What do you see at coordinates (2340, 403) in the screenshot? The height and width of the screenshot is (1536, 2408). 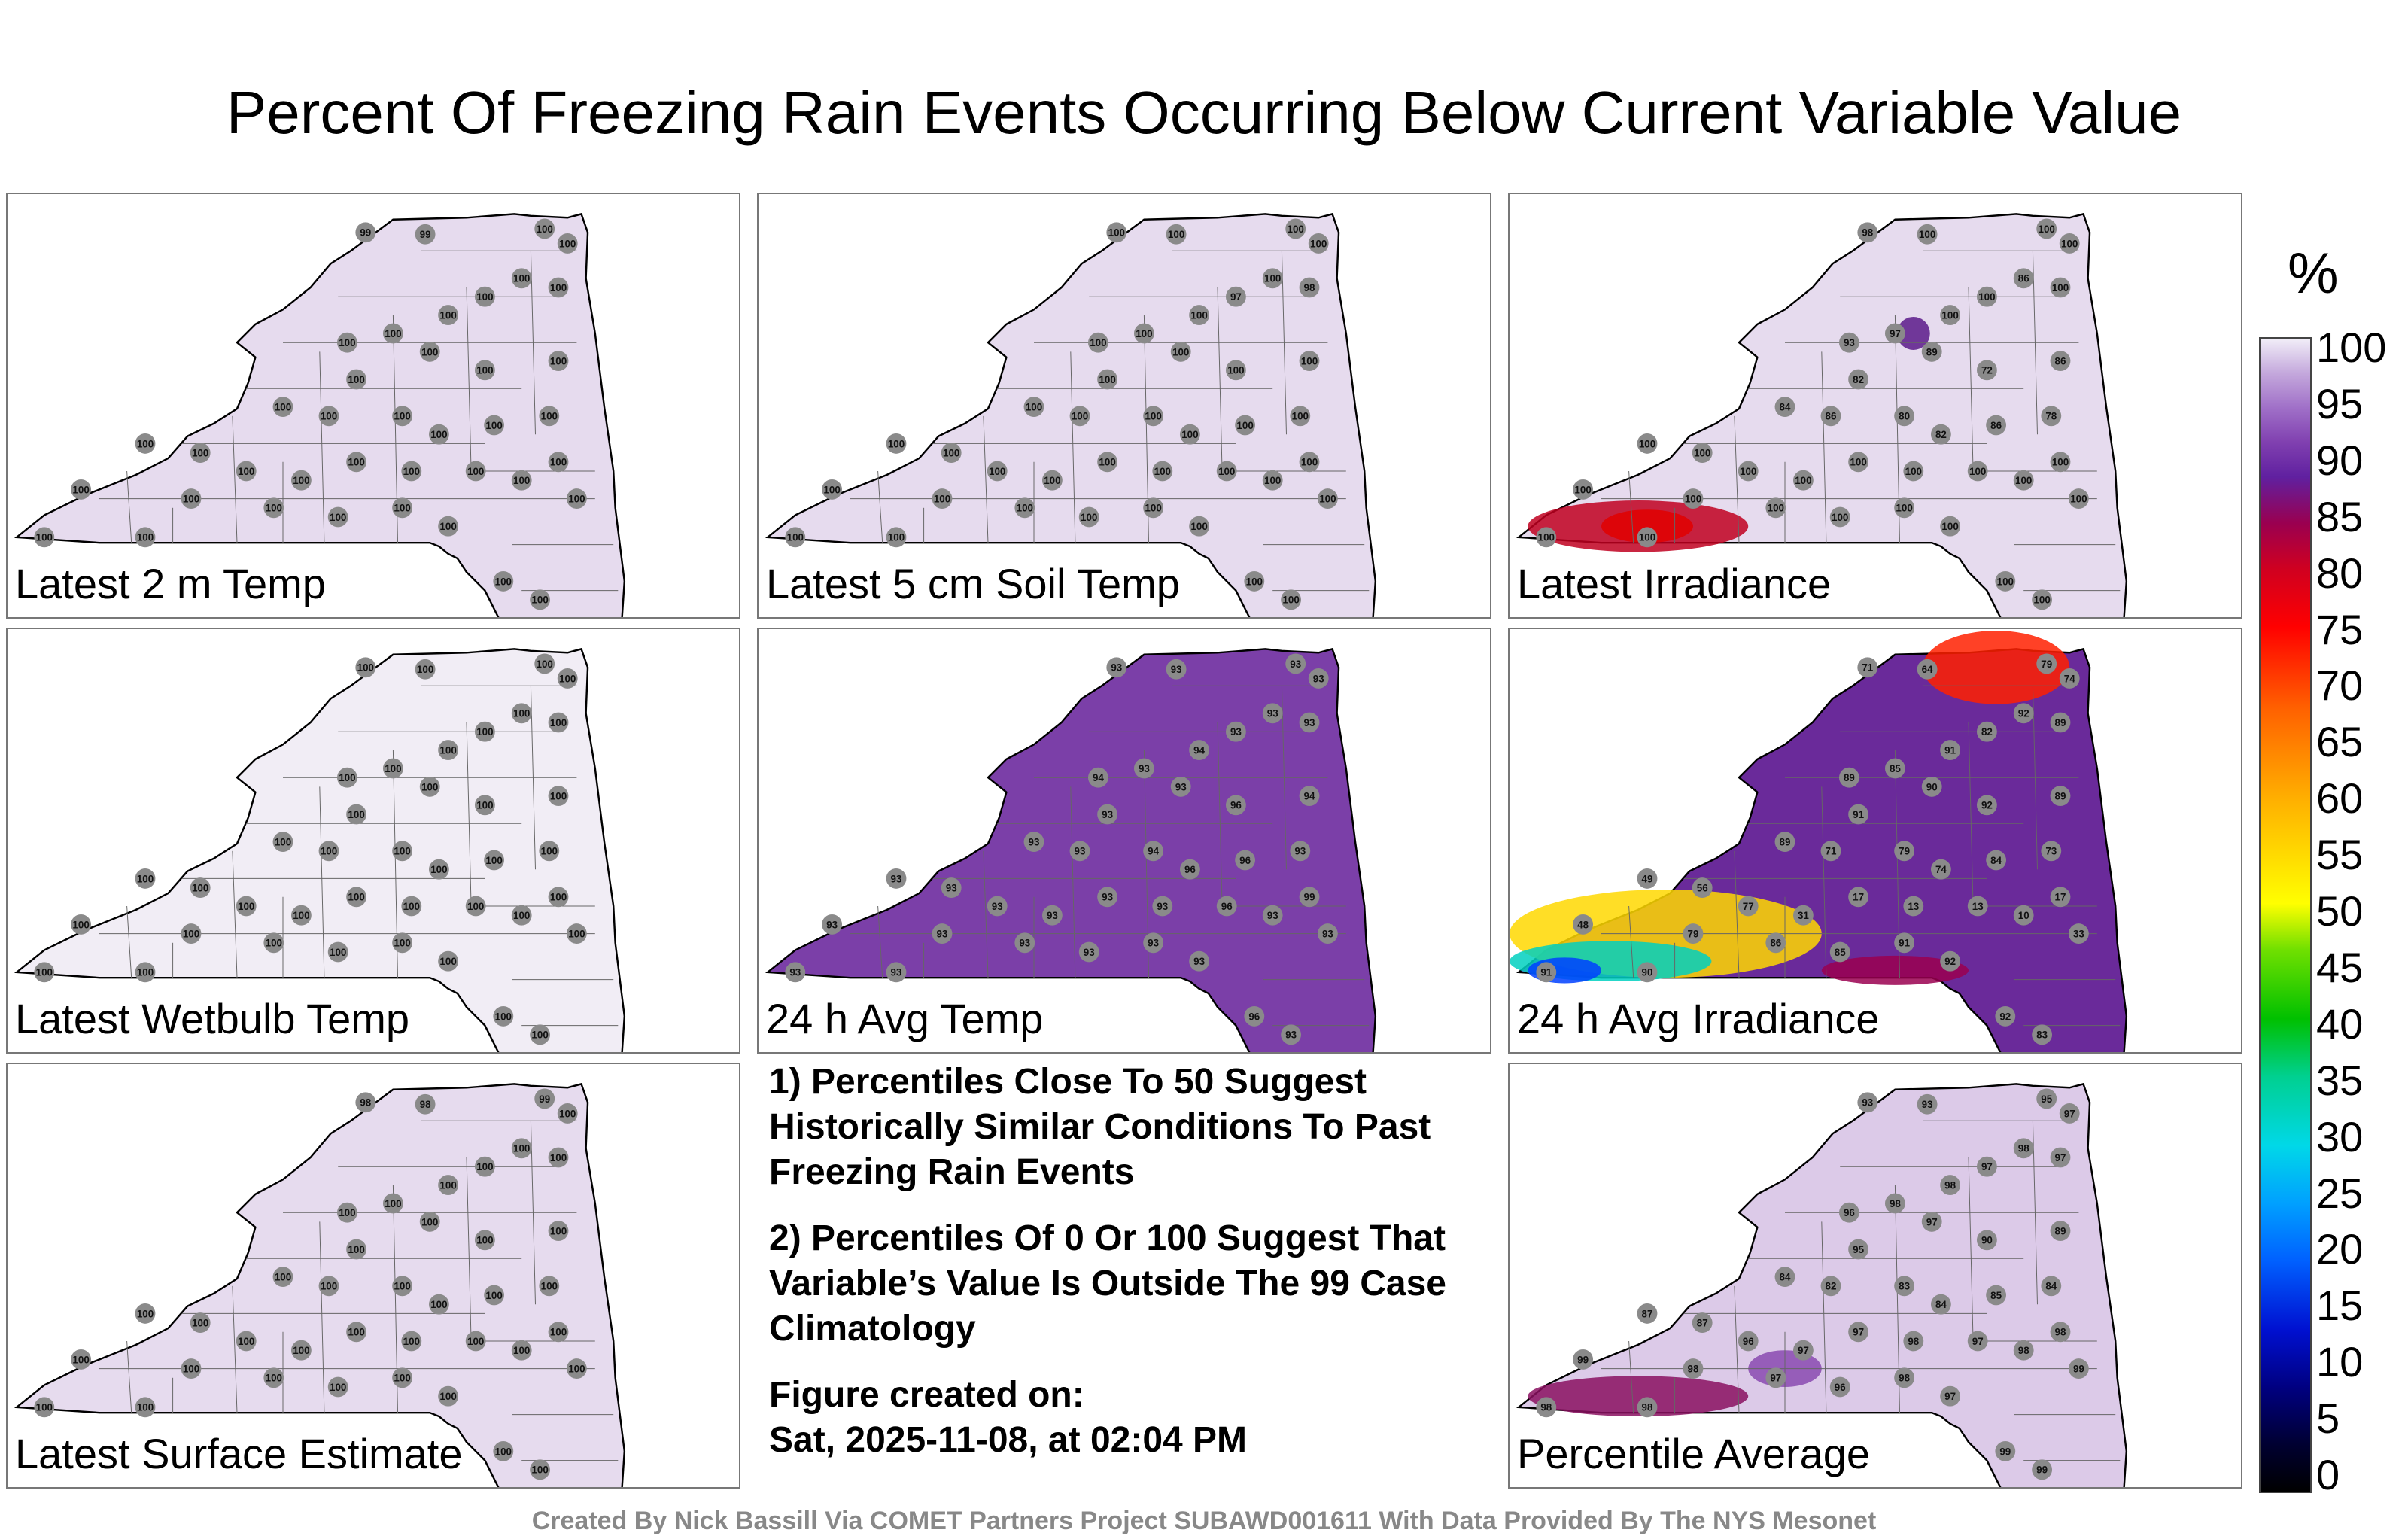 I see `colorbar-tick-label: 95` at bounding box center [2340, 403].